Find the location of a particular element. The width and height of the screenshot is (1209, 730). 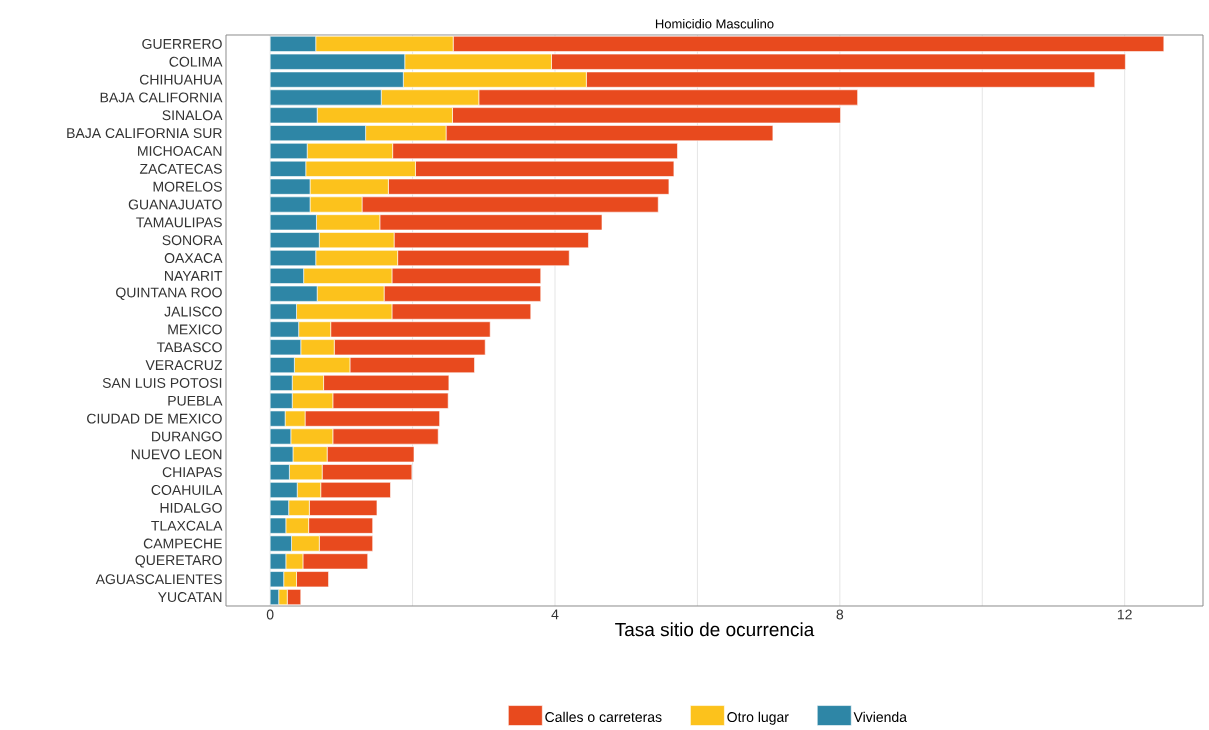

y-tick-label: MICHOACAN is located at coordinates (180, 151).